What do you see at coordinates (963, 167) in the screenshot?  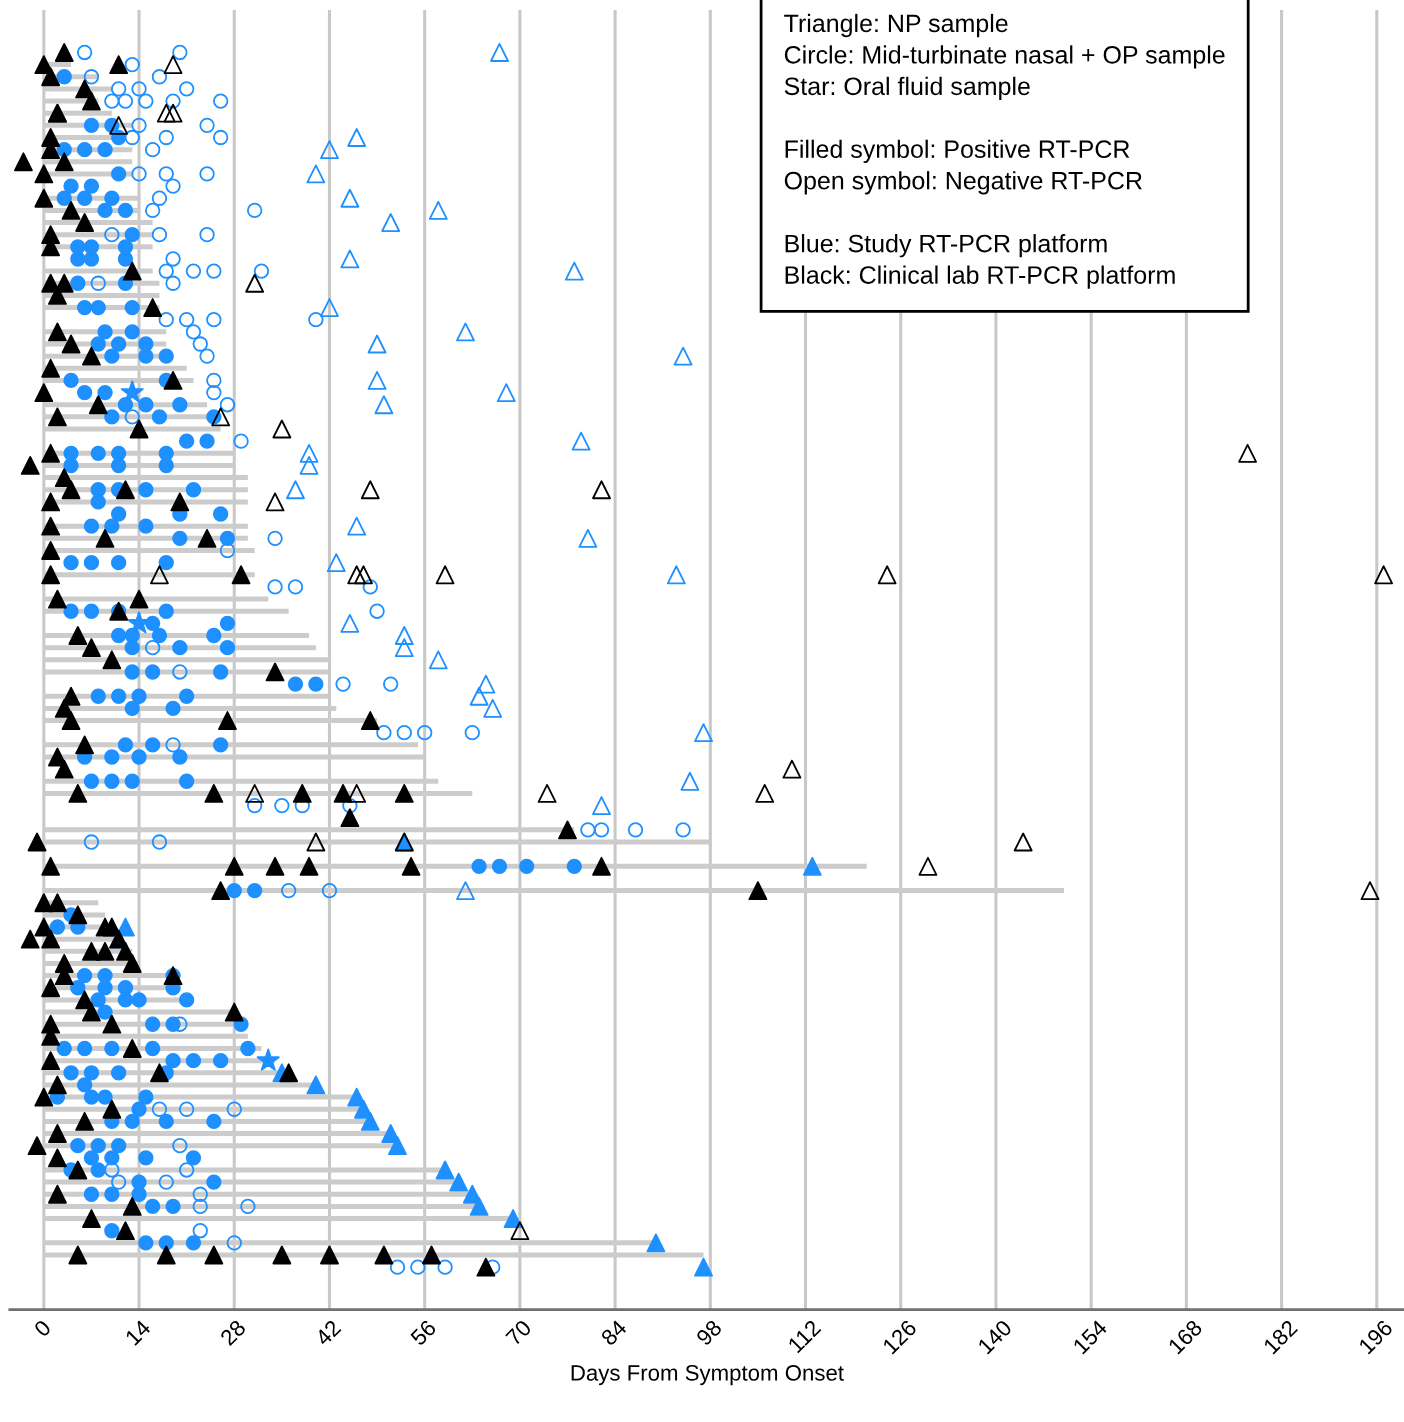 I see `annotation: Filled symbol: Positive RT-PCR Open symbol: Negative RT-PCR` at bounding box center [963, 167].